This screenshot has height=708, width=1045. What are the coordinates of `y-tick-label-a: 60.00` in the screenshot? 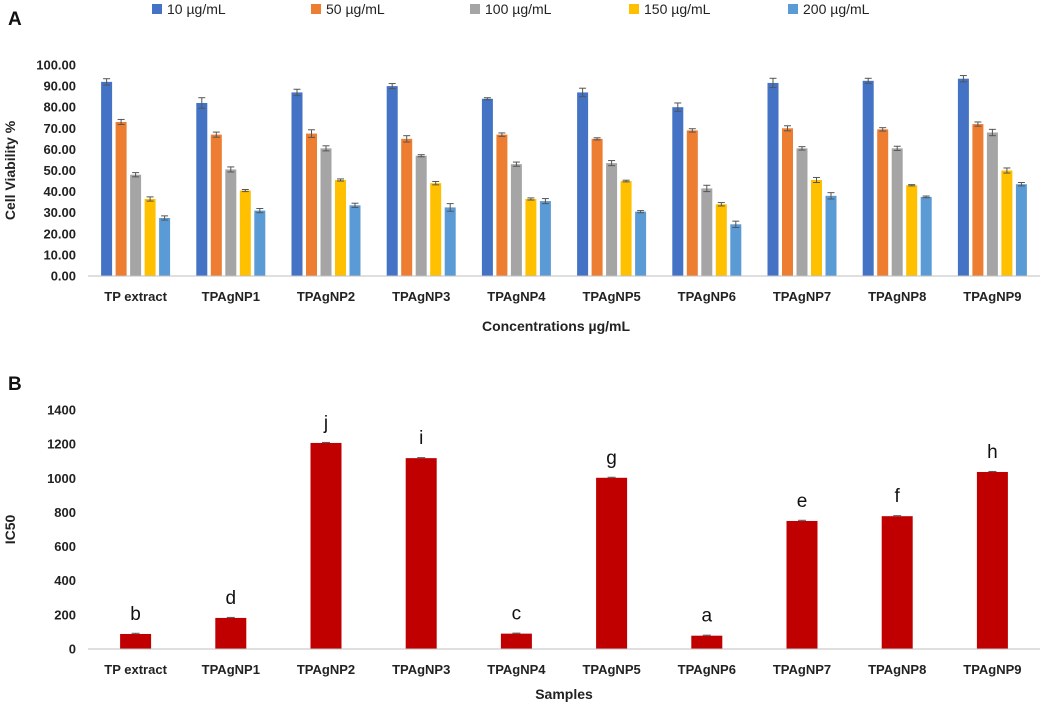 It's located at (59, 149).